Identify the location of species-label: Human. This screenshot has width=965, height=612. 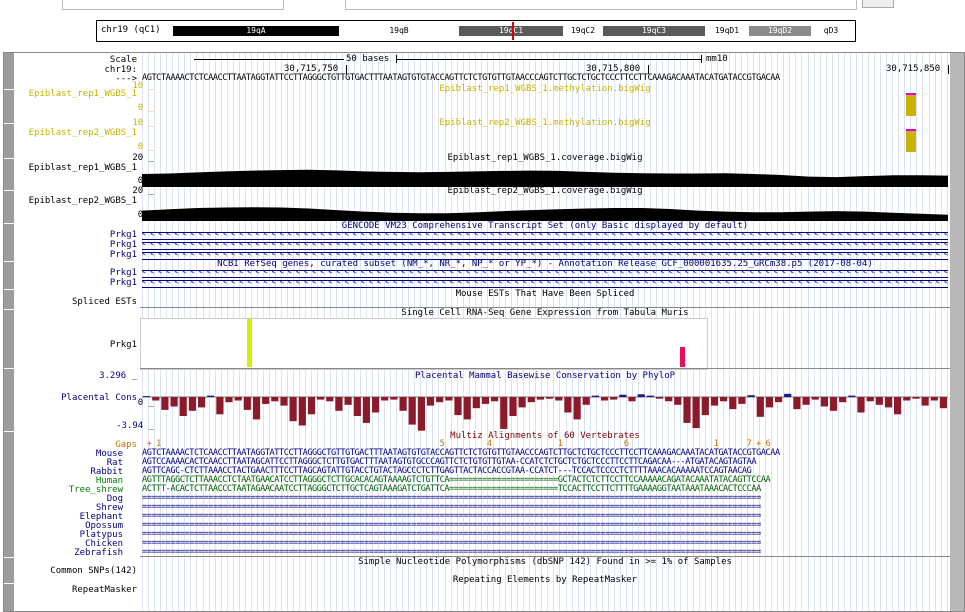
(109, 481).